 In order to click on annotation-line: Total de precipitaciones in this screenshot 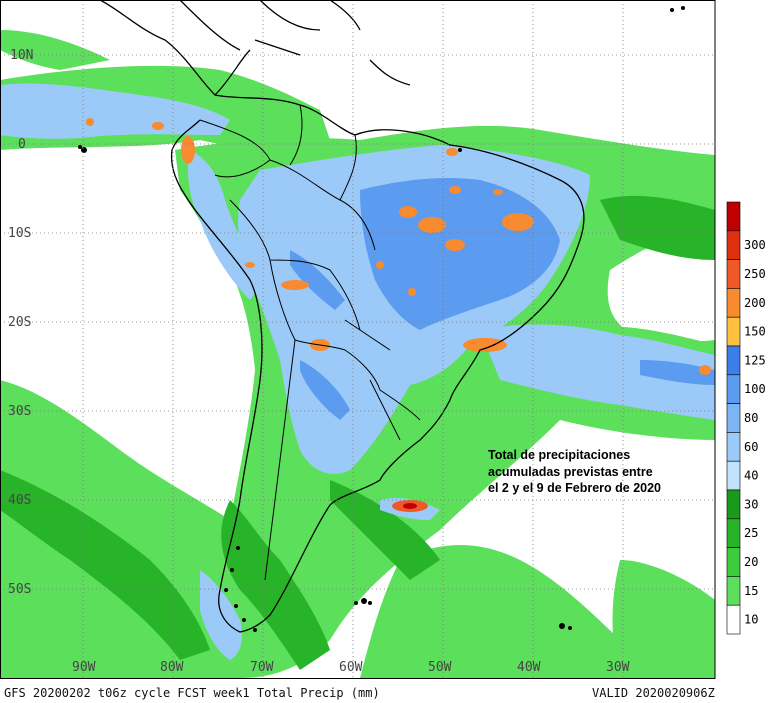, I will do `click(559, 455)`.